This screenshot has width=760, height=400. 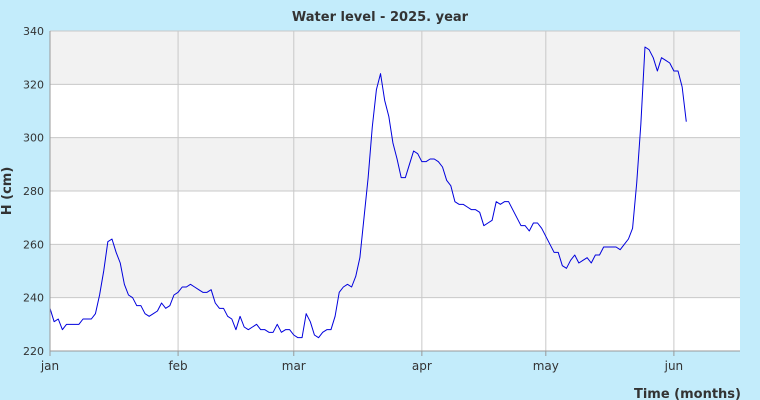 What do you see at coordinates (33, 31) in the screenshot?
I see `y-tick-label: 340` at bounding box center [33, 31].